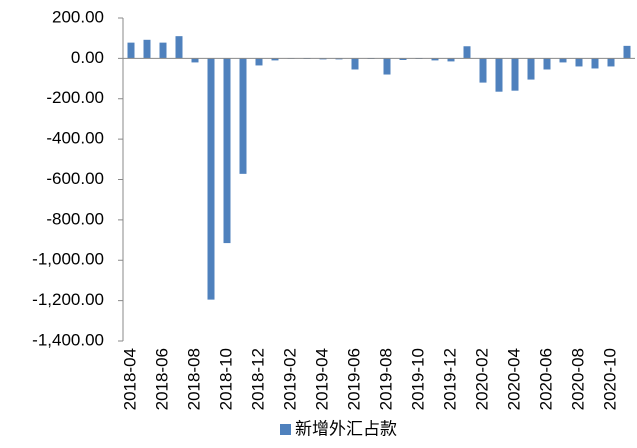 The height and width of the screenshot is (448, 637). I want to click on x-tick-label: 2018-12, so click(257, 379).